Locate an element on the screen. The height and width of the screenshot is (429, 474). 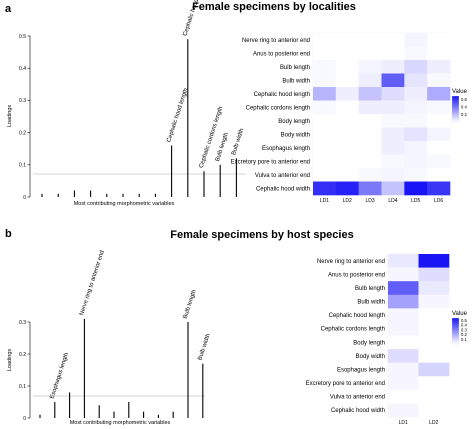
panel-b-xlabel: Most contributing morphometric variables is located at coordinates (120, 423).